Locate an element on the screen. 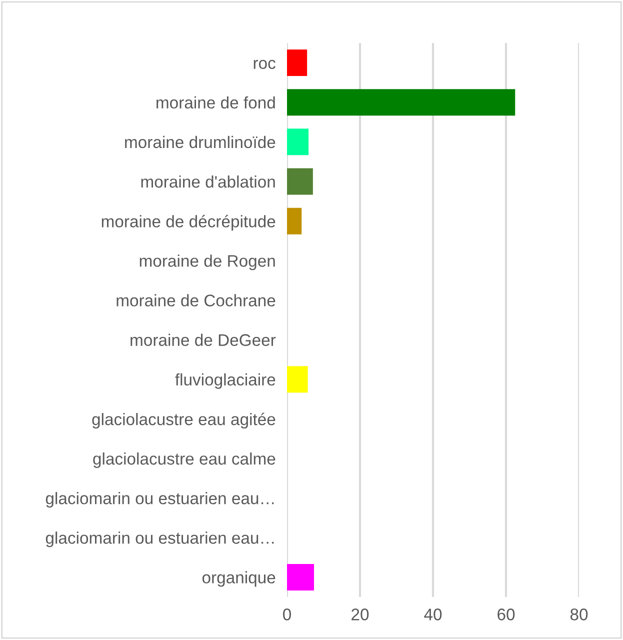 This screenshot has height=640, width=623. x-tick-label: 0 is located at coordinates (287, 614).